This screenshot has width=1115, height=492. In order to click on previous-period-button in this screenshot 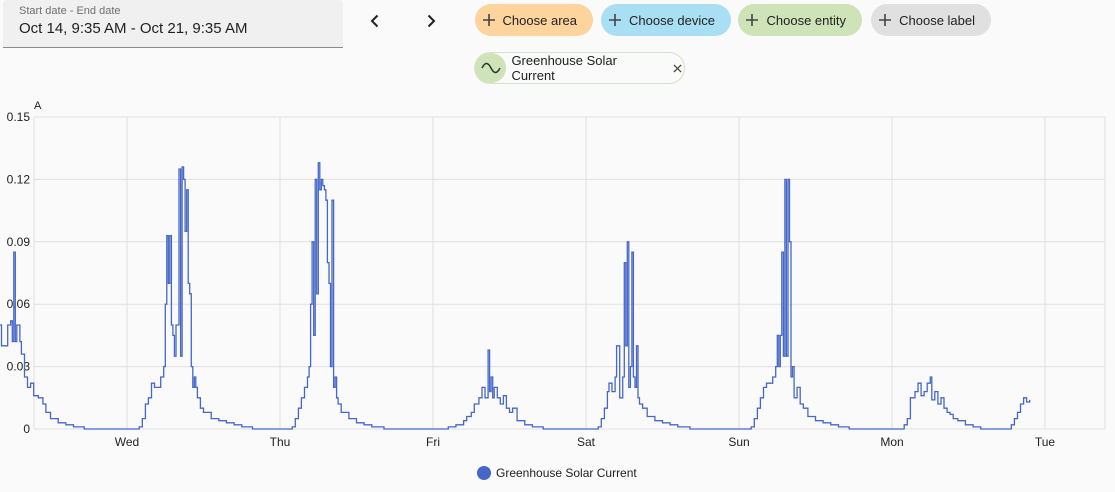, I will do `click(375, 23)`.